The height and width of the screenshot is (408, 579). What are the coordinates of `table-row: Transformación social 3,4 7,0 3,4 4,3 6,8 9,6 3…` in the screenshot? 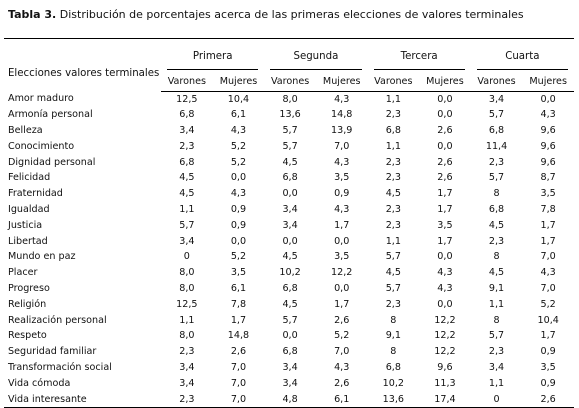 It's located at (289, 368).